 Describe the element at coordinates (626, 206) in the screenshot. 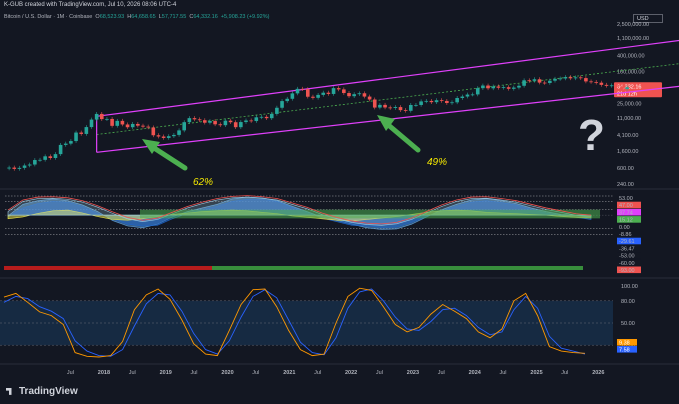

I see `osc-tick-label: 47.00` at that location.